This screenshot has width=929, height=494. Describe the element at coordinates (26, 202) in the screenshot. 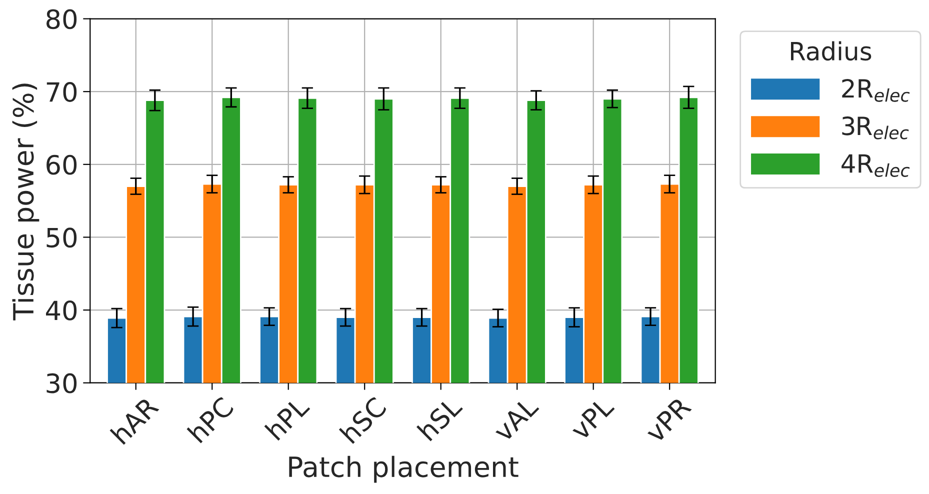

I see `y-axis-title: Tissue power (%)` at that location.